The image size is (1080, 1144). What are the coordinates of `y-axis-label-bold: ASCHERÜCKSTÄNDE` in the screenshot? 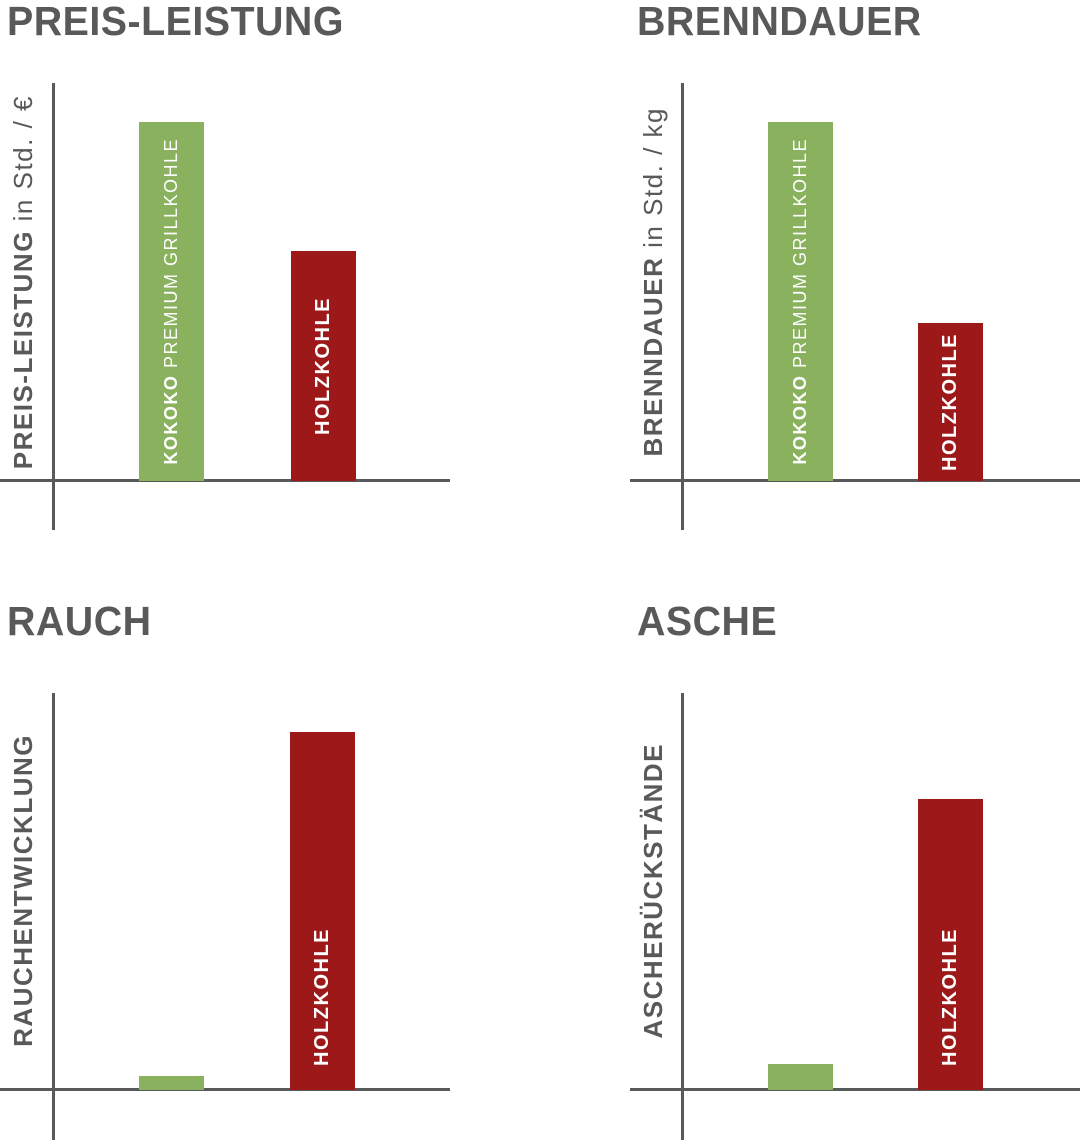 It's located at (652, 890).